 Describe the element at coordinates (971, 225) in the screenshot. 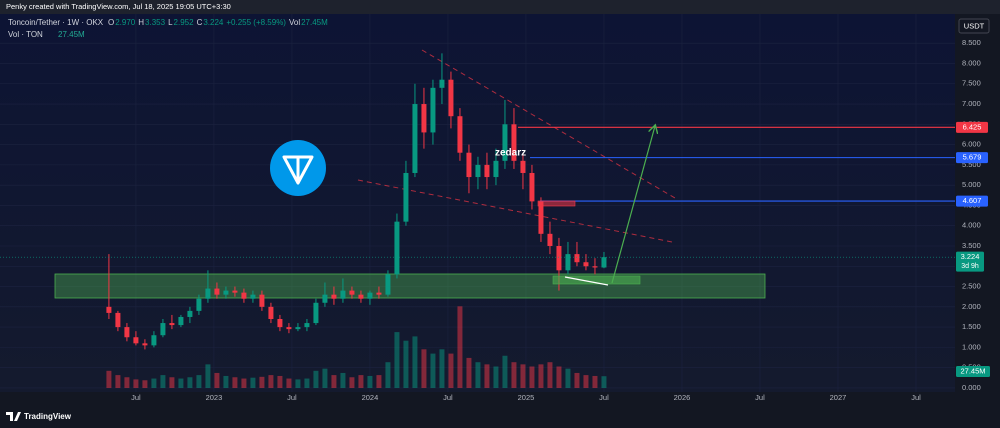

I see `y-tick-label: 4.000` at that location.